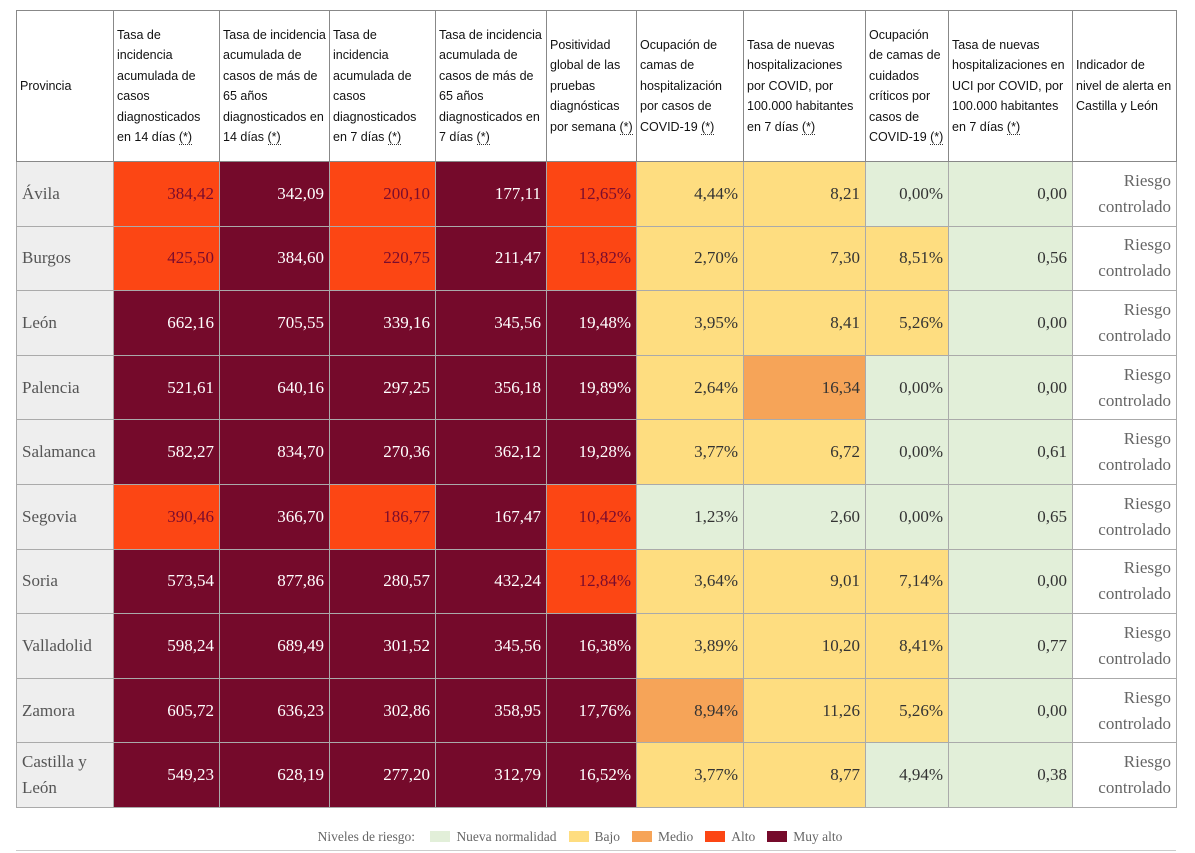  What do you see at coordinates (382, 581) in the screenshot?
I see `value-cell: 280,57` at bounding box center [382, 581].